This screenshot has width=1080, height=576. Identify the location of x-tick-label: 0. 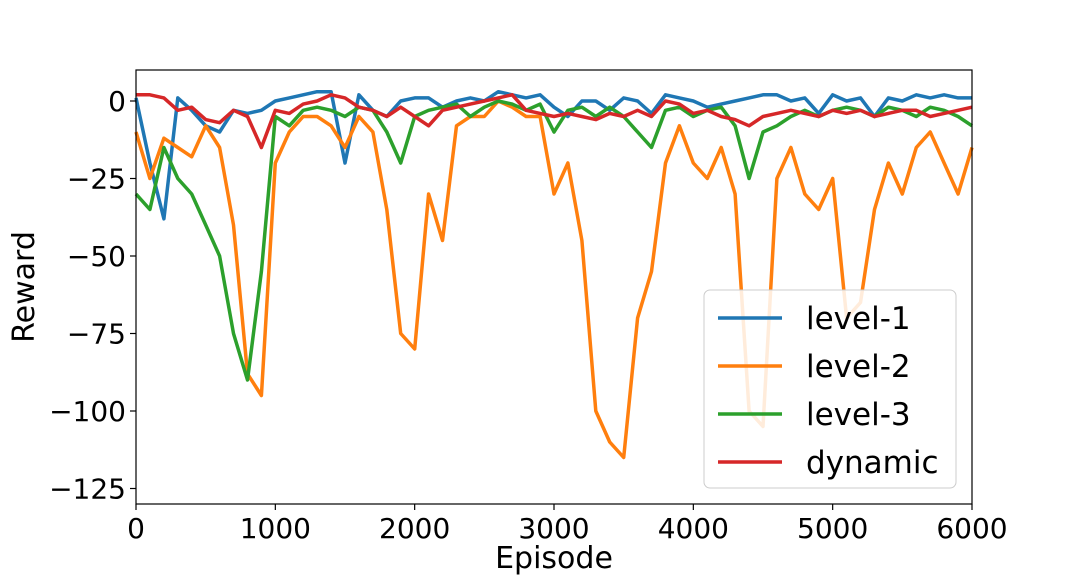
(136, 528).